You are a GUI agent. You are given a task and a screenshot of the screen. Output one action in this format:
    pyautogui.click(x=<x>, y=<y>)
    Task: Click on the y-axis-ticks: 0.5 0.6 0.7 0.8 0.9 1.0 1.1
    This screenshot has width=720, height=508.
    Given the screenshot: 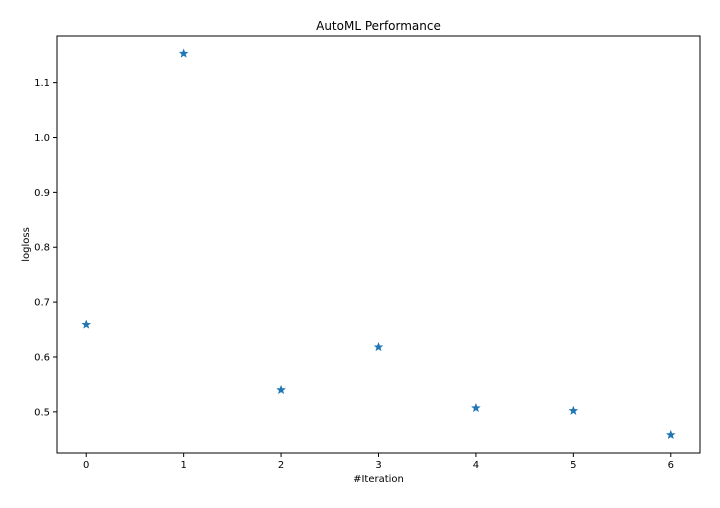 What is the action you would take?
    pyautogui.click(x=45, y=248)
    